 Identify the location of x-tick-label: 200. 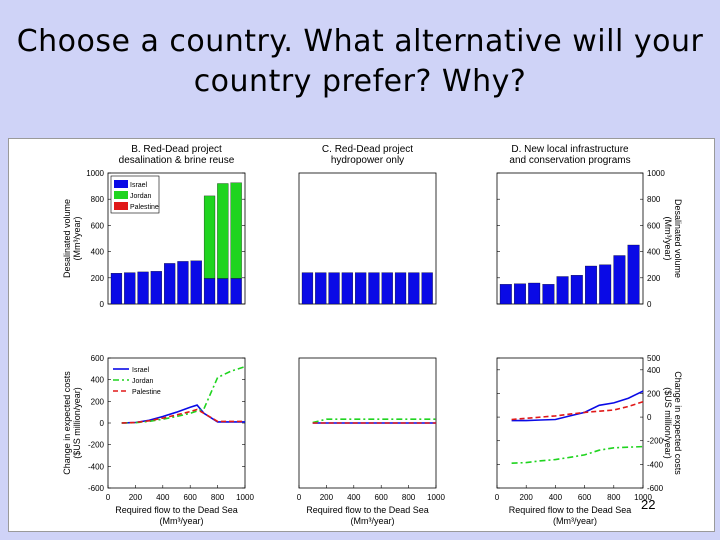
(527, 497).